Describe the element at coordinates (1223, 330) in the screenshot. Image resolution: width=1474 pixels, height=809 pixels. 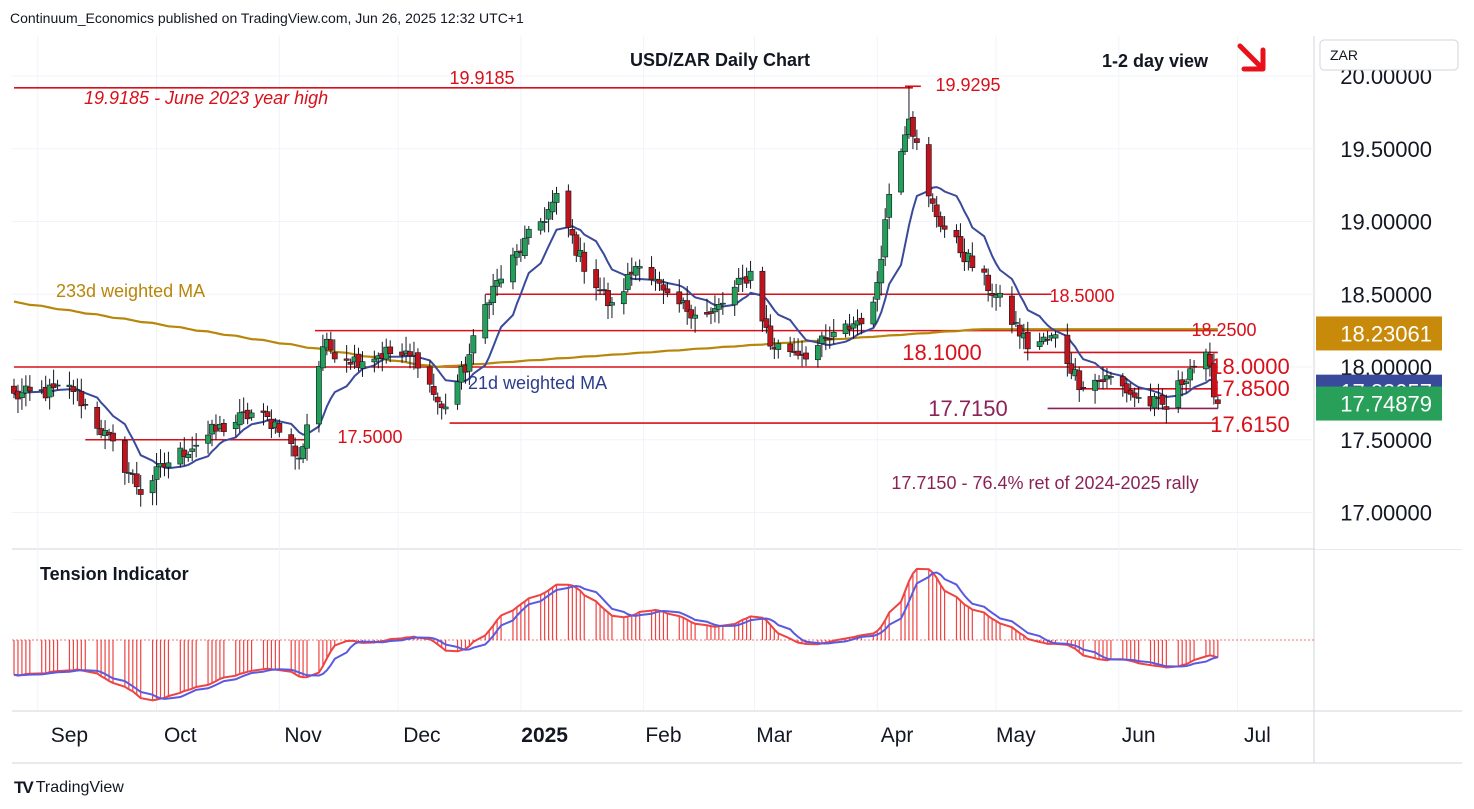
I see `level-label: 18.2500` at that location.